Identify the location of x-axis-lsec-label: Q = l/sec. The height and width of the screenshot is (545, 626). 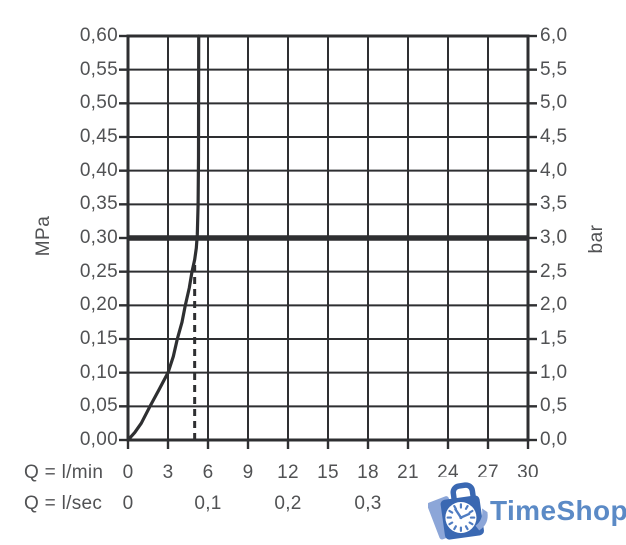
(63, 503).